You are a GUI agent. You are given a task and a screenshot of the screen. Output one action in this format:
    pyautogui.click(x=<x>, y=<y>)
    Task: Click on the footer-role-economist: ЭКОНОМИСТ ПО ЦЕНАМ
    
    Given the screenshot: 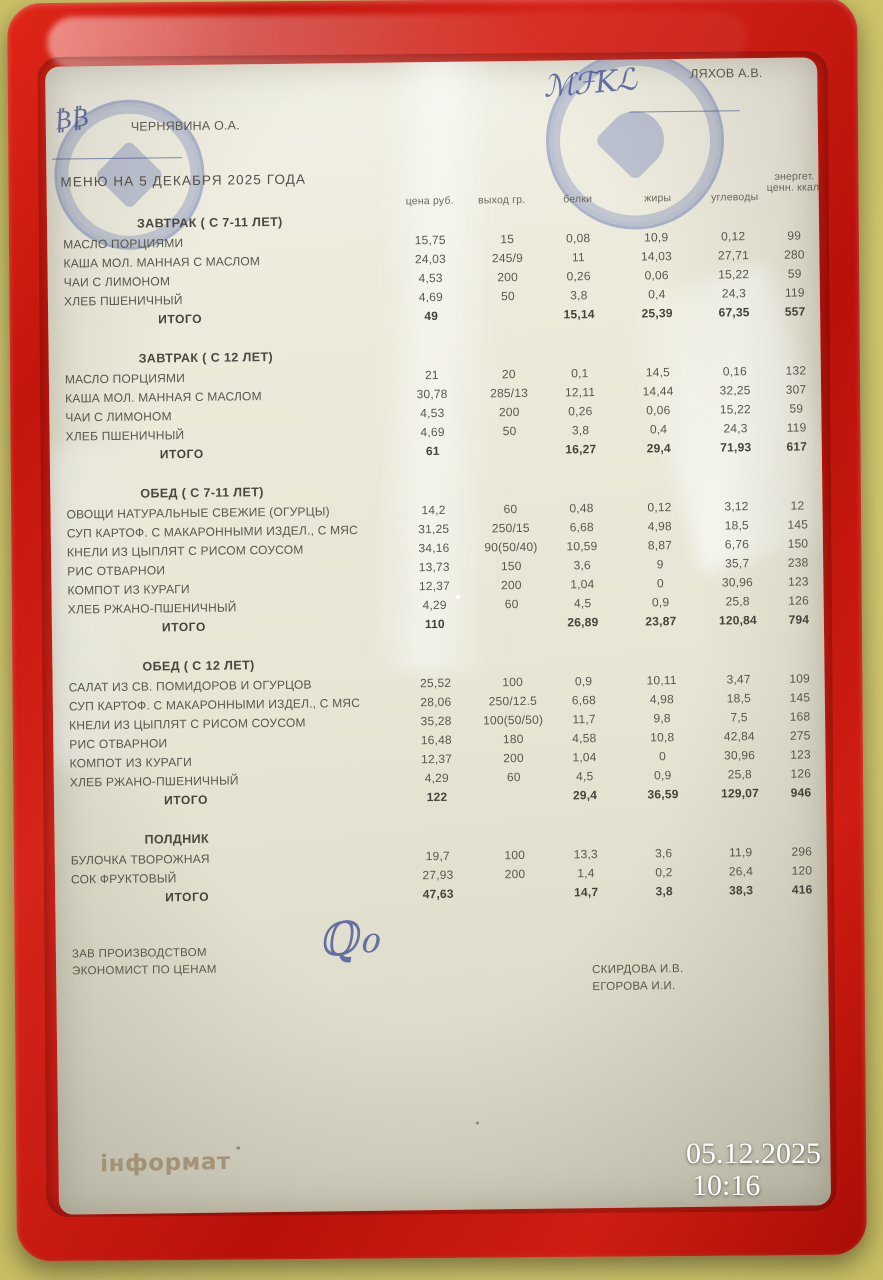 What is the action you would take?
    pyautogui.click(x=144, y=970)
    